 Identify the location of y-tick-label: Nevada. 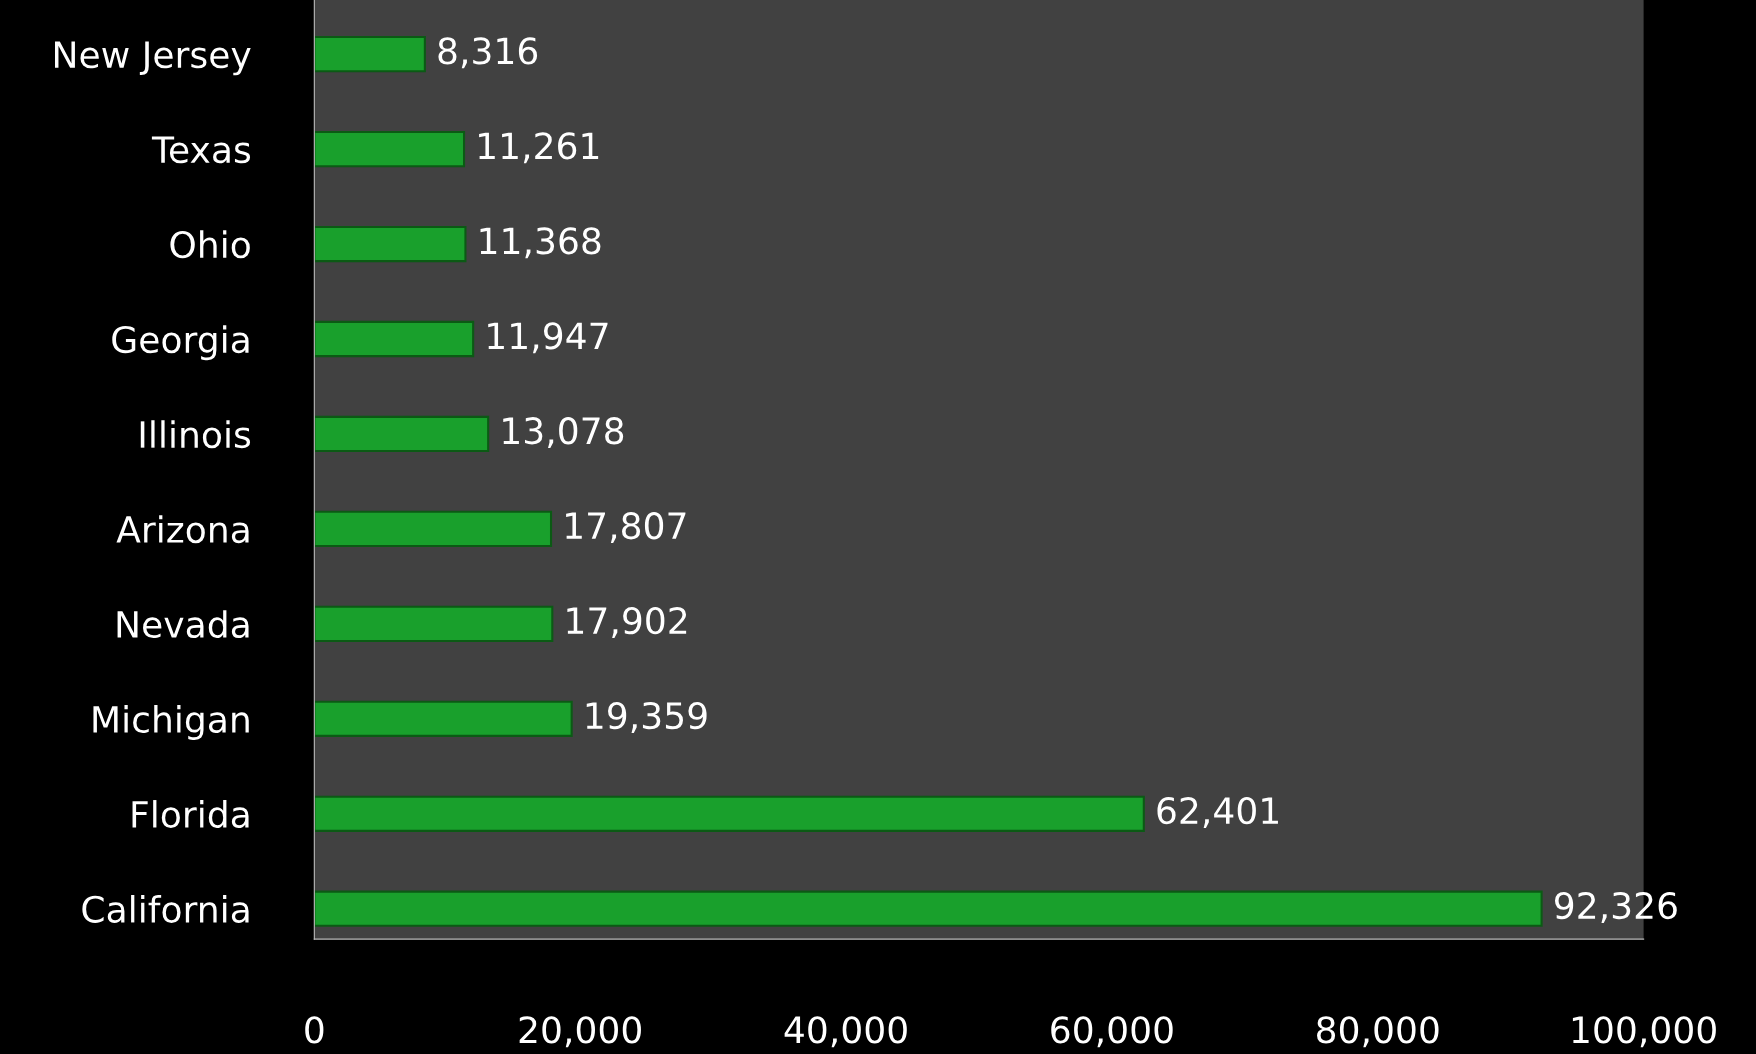
(183, 624).